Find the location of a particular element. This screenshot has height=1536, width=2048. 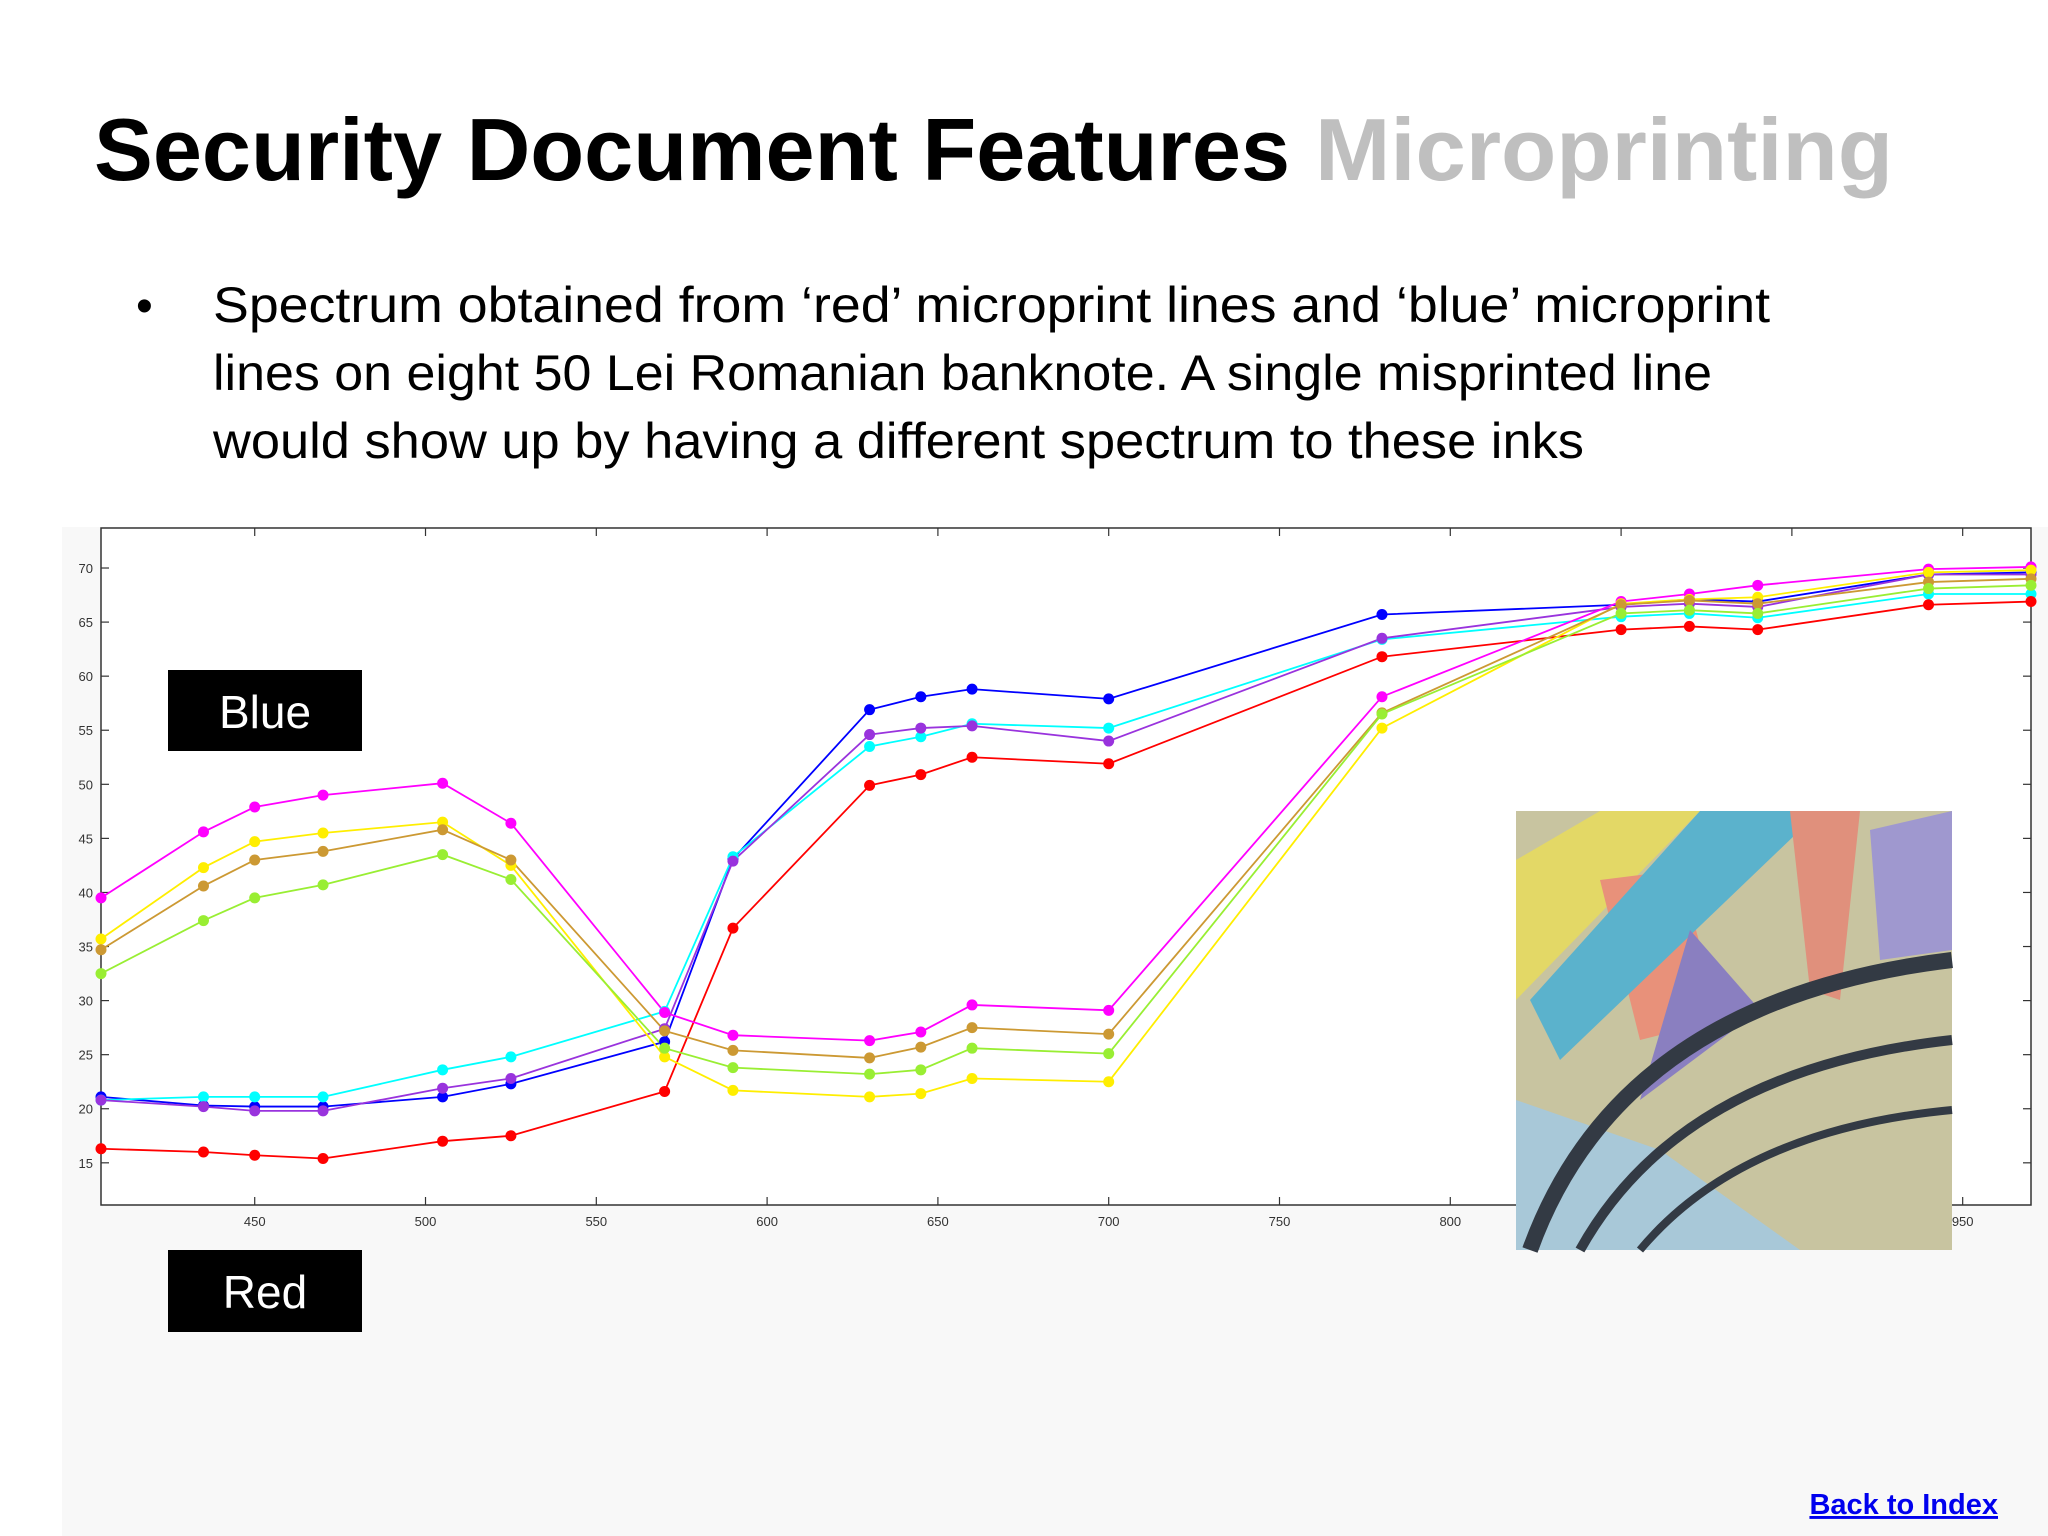

y-tick-label: 55 is located at coordinates (86, 730).